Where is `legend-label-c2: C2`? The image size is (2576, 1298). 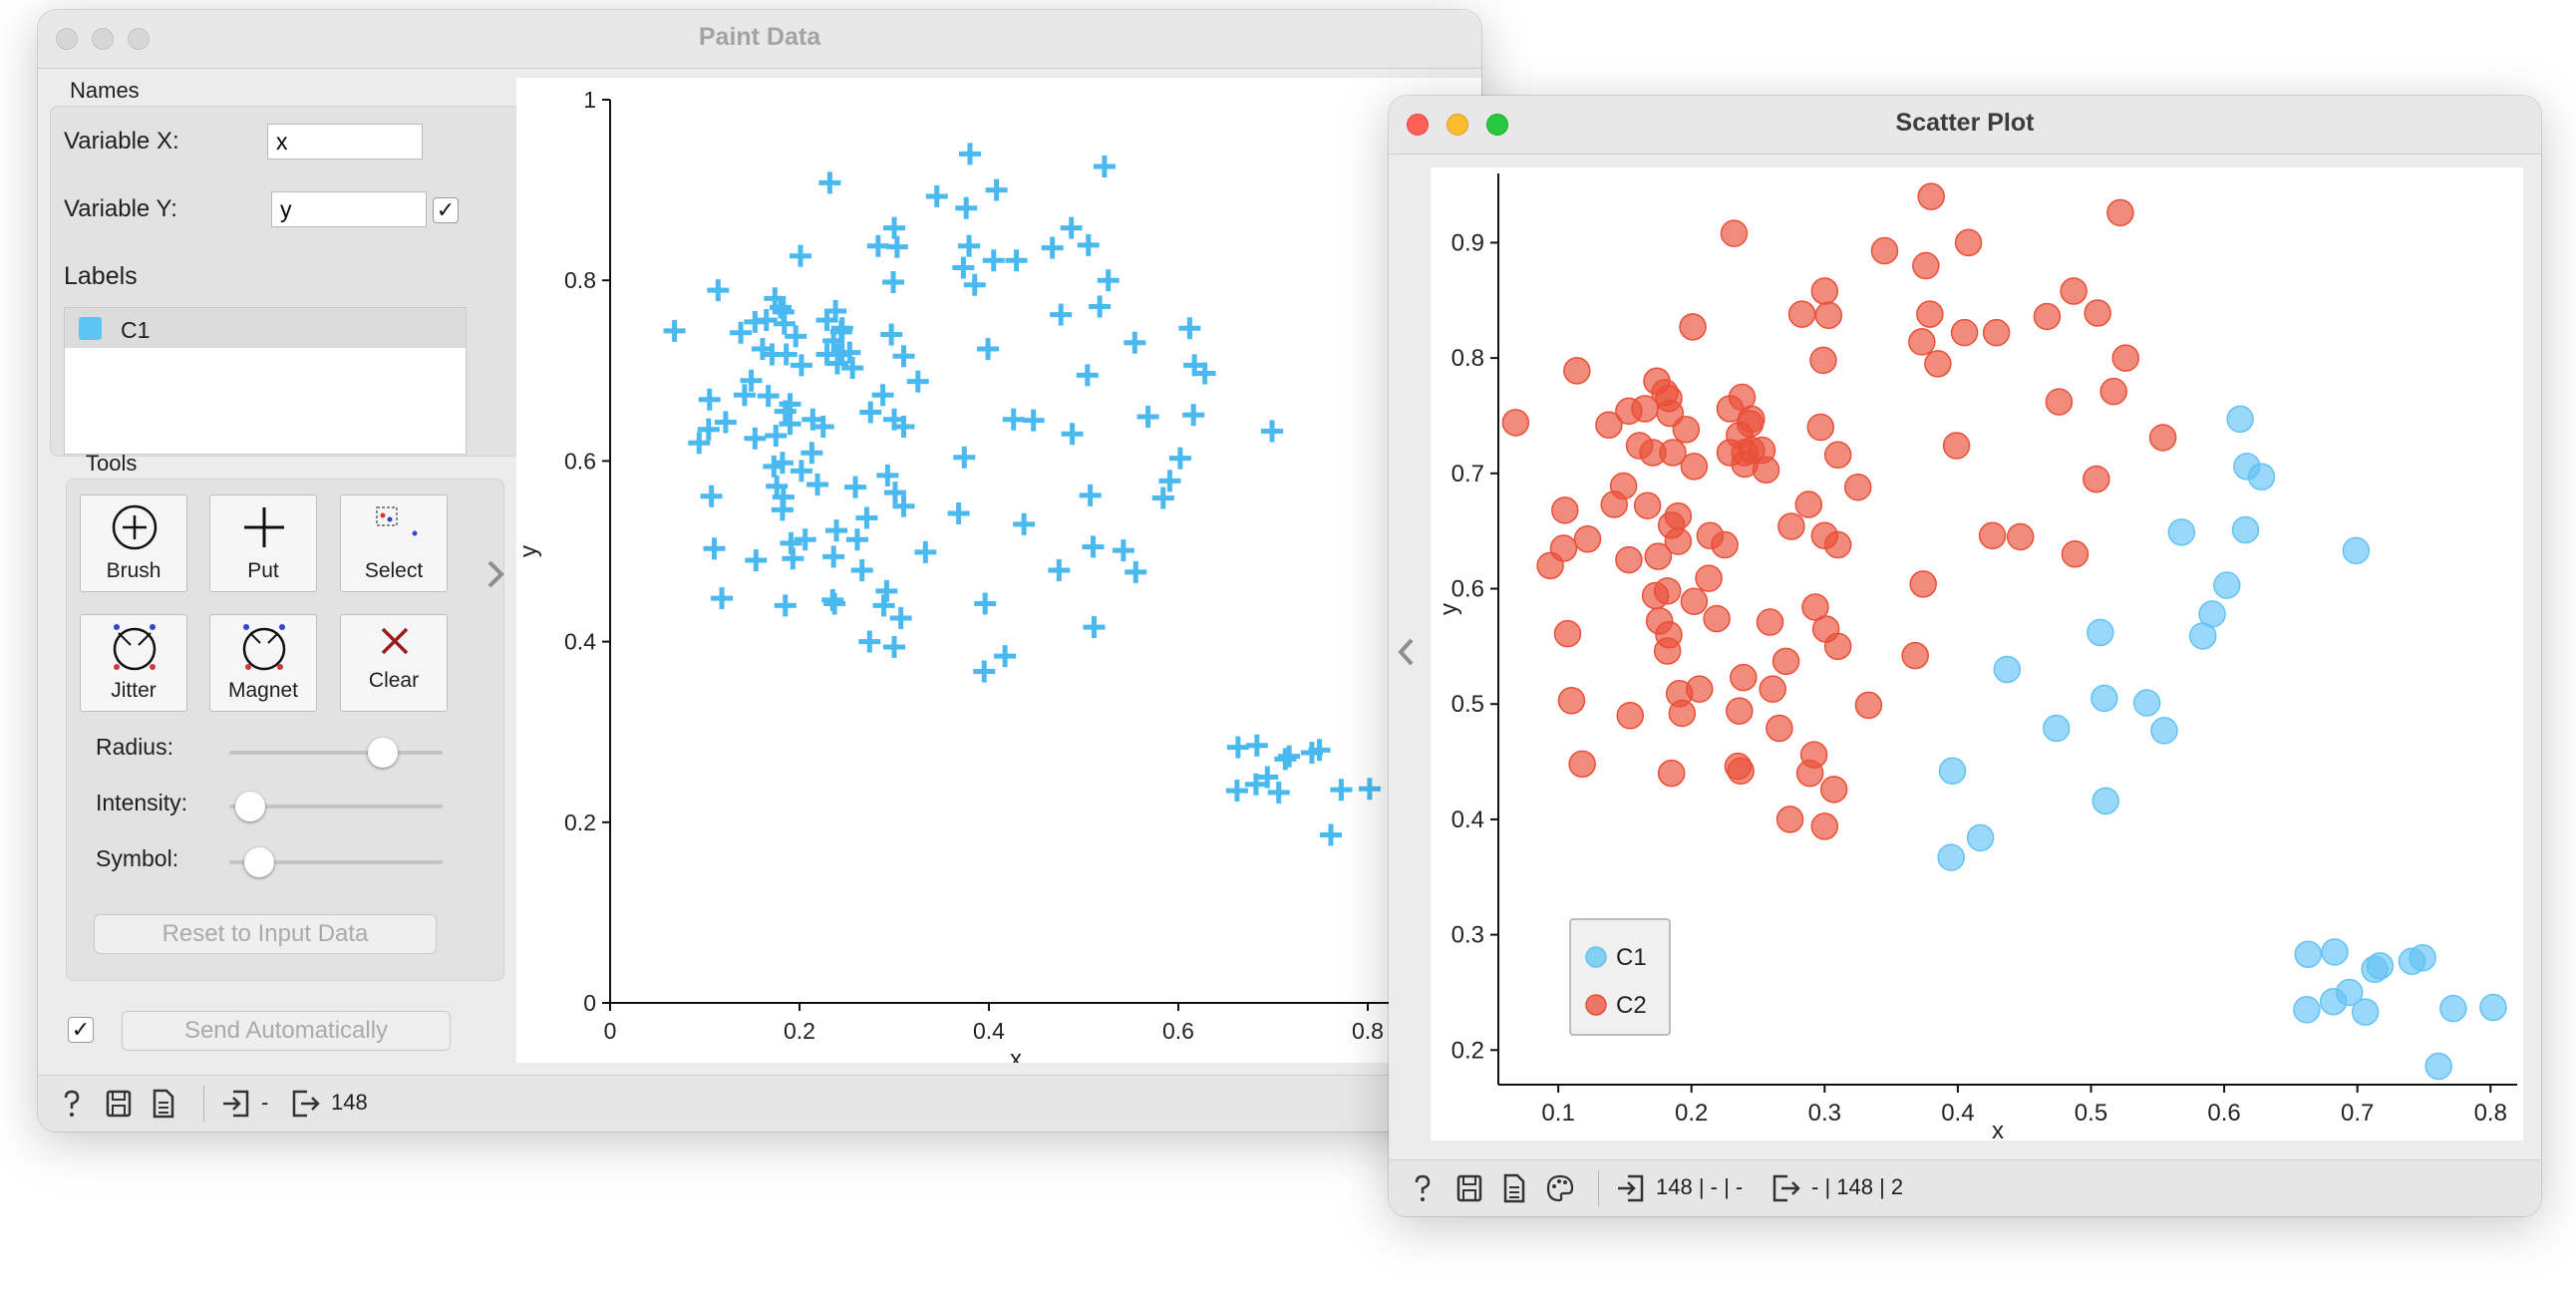 legend-label-c2: C2 is located at coordinates (1631, 1006).